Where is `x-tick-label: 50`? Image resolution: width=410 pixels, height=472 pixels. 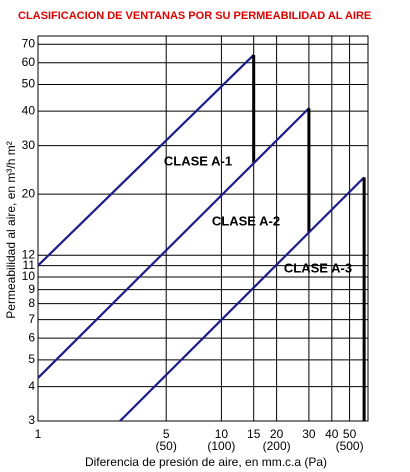 x-tick-label: 50 is located at coordinates (350, 434).